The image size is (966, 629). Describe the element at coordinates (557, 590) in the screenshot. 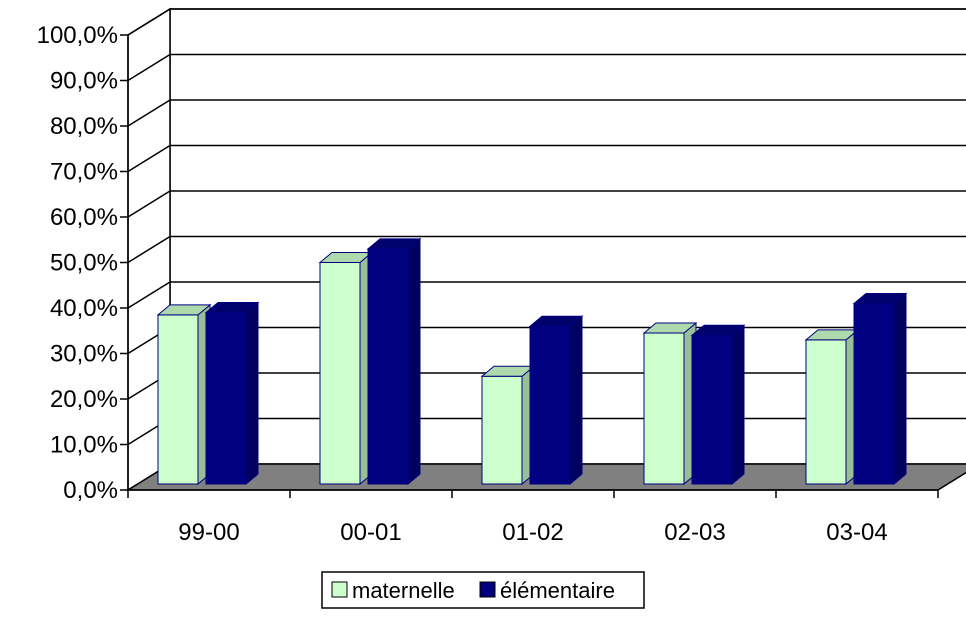

I see `legend-label: élémentaire` at that location.